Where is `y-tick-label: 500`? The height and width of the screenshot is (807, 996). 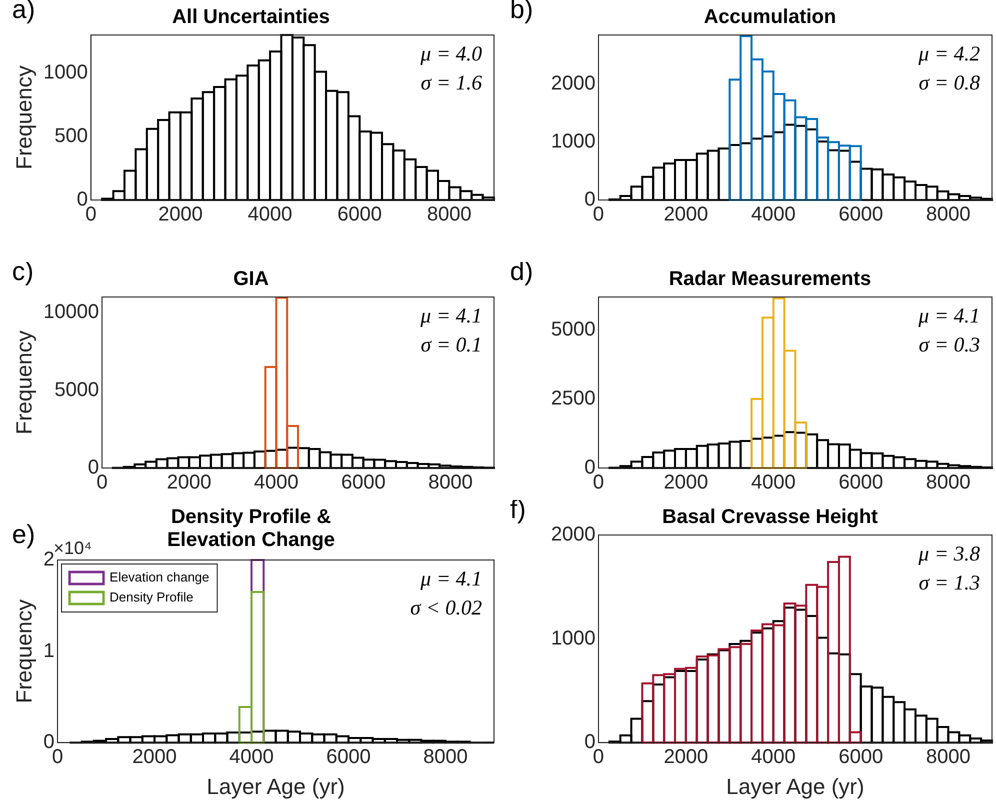 y-tick-label: 500 is located at coordinates (71, 136).